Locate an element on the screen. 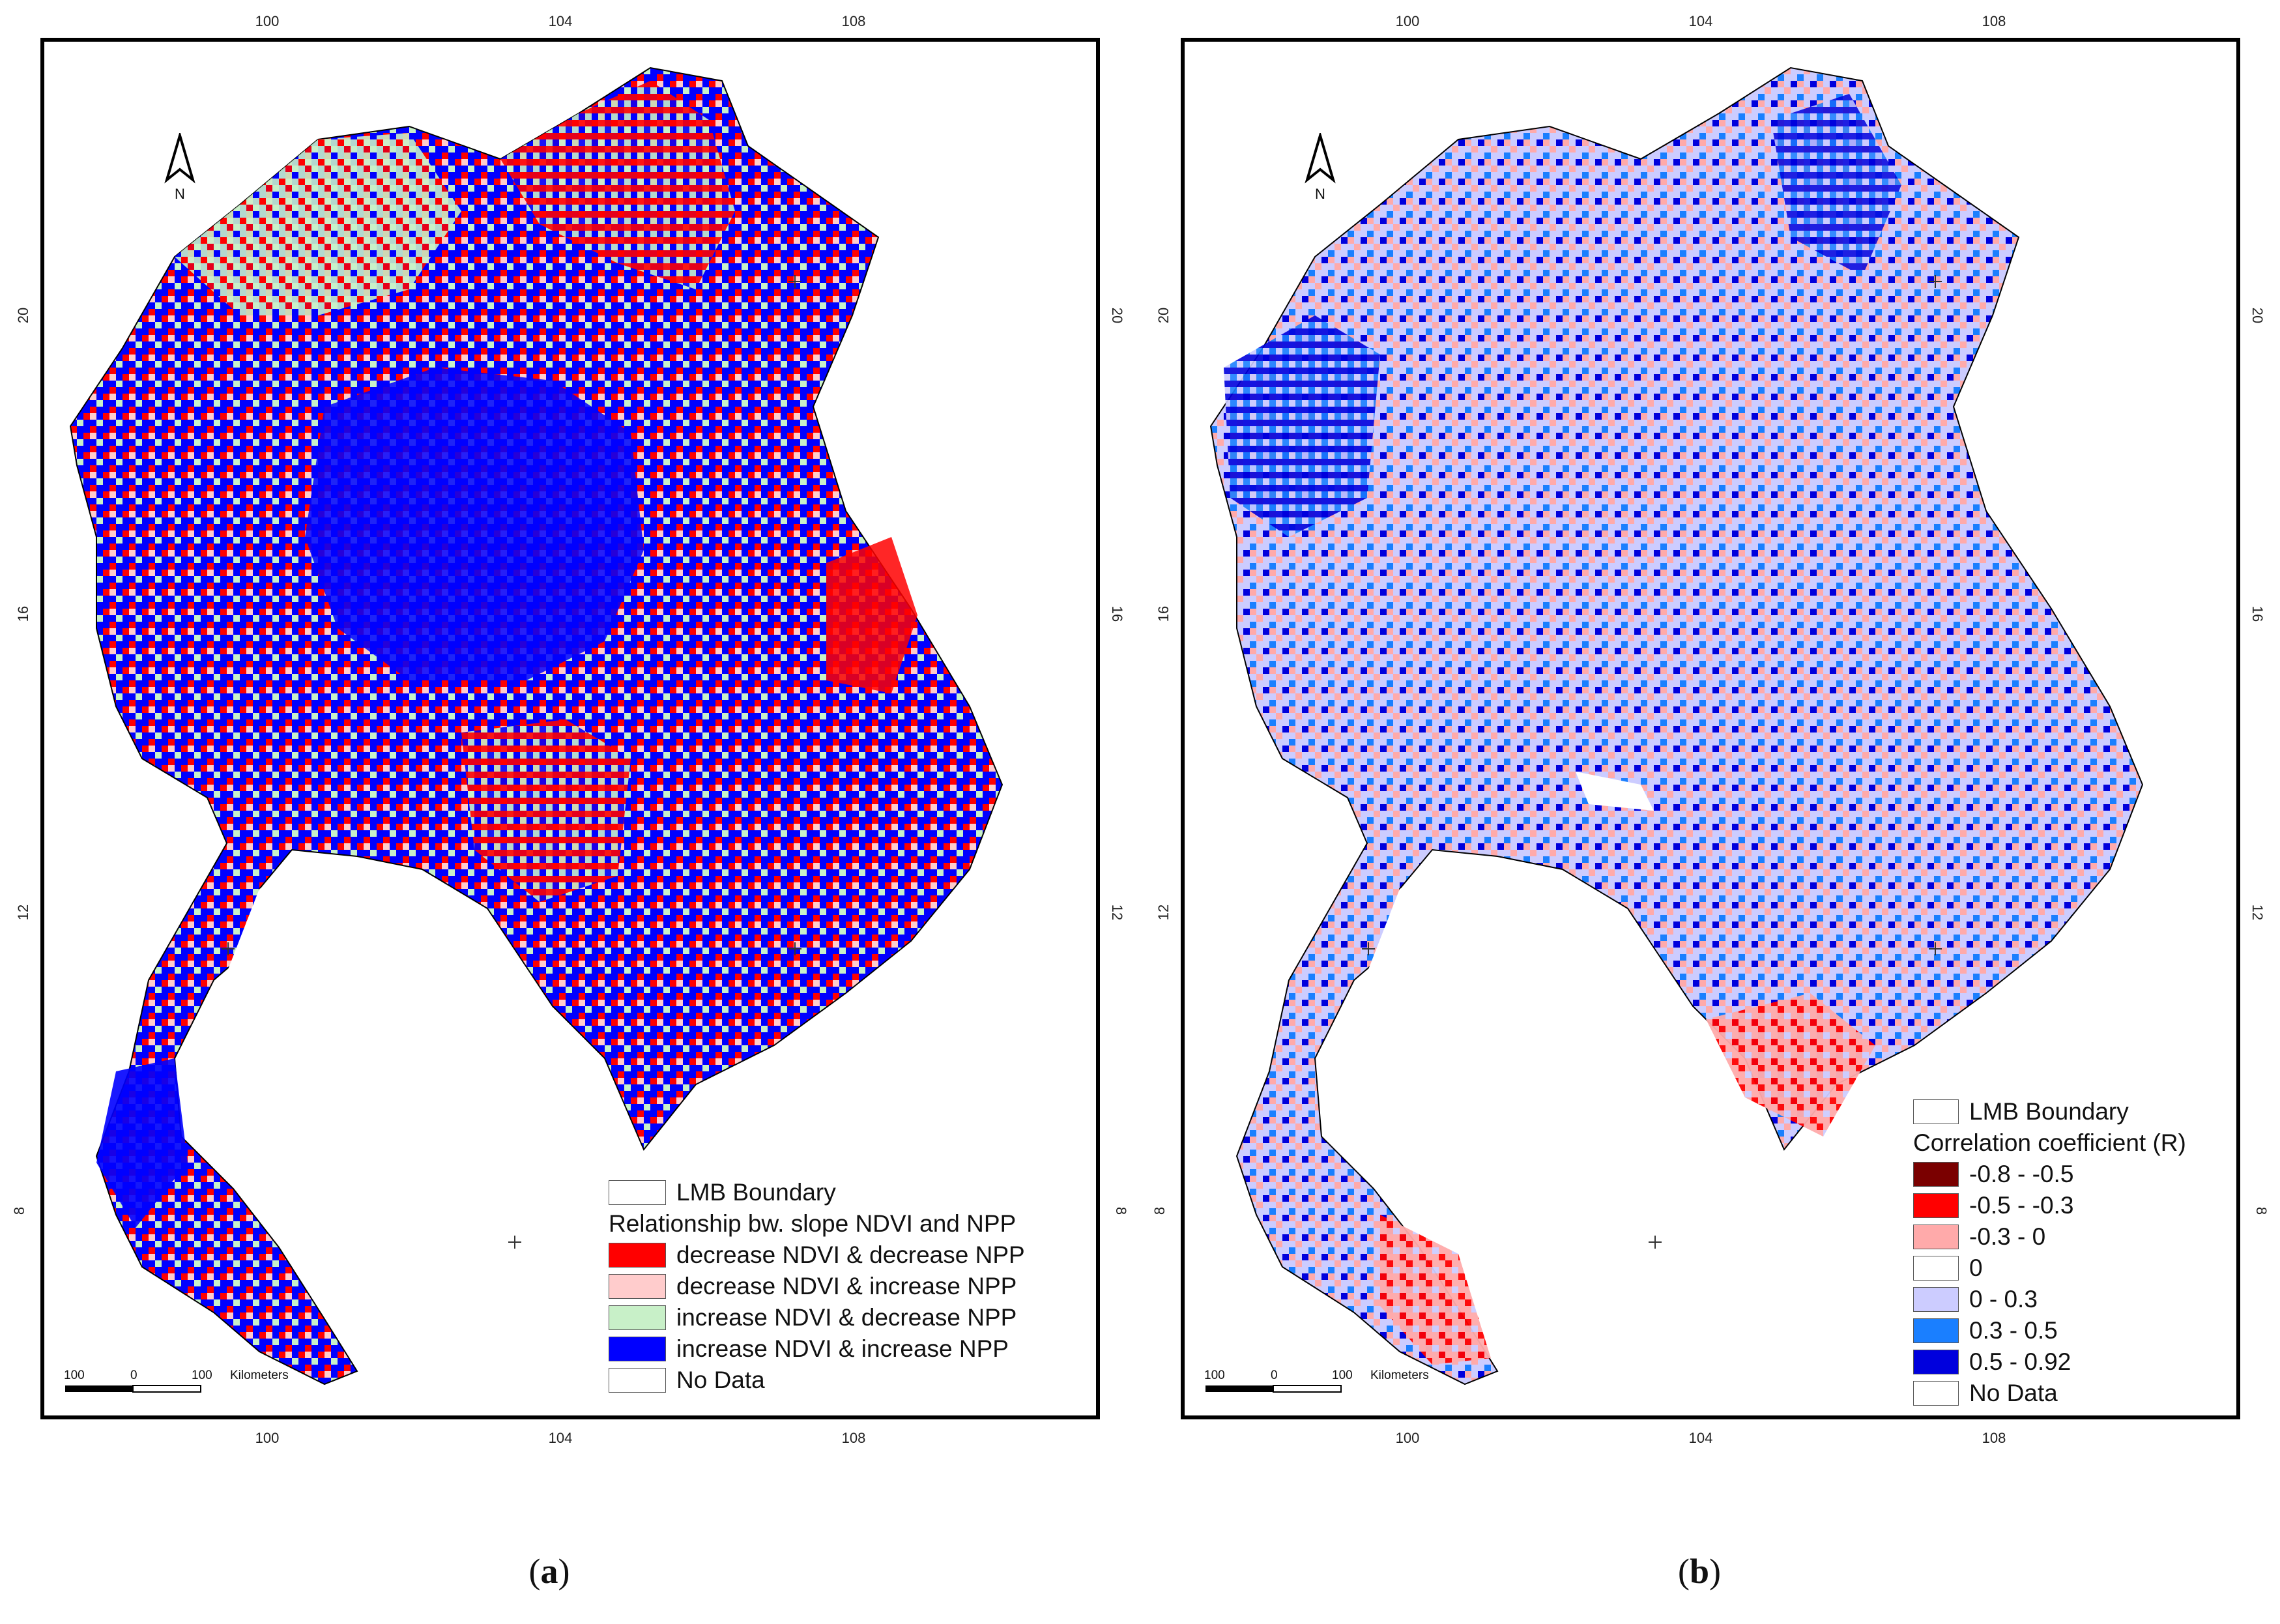 The image size is (2280, 1624). caption-letter: b is located at coordinates (1700, 1572).